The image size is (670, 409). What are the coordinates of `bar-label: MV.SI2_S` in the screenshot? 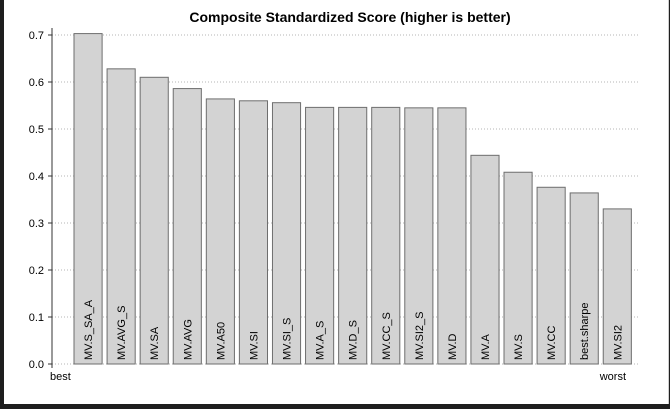 It's located at (420, 335).